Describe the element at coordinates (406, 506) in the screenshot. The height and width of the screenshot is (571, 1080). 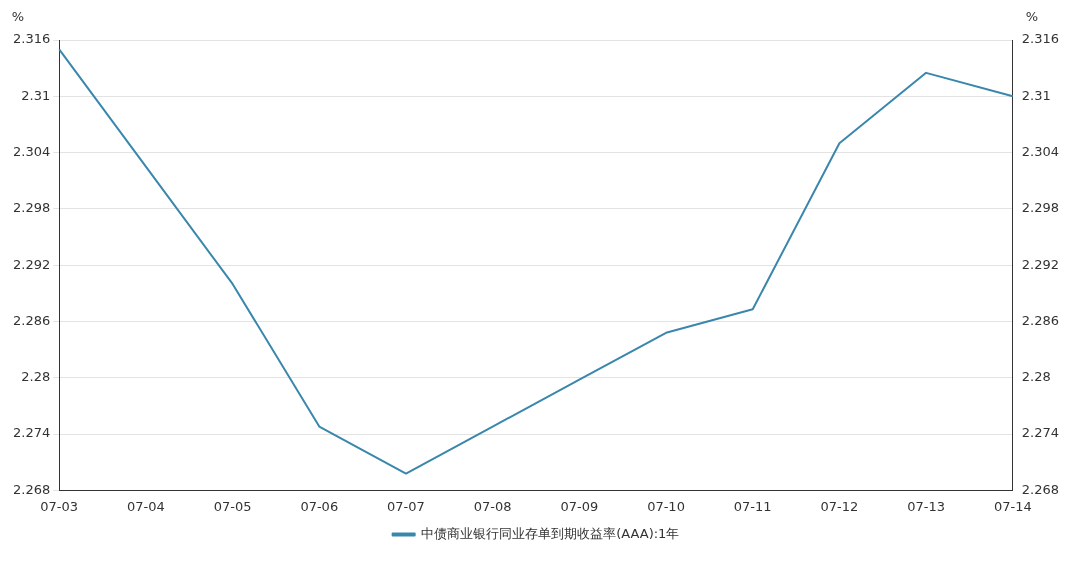
I see `x-tick-label: 07-07` at that location.